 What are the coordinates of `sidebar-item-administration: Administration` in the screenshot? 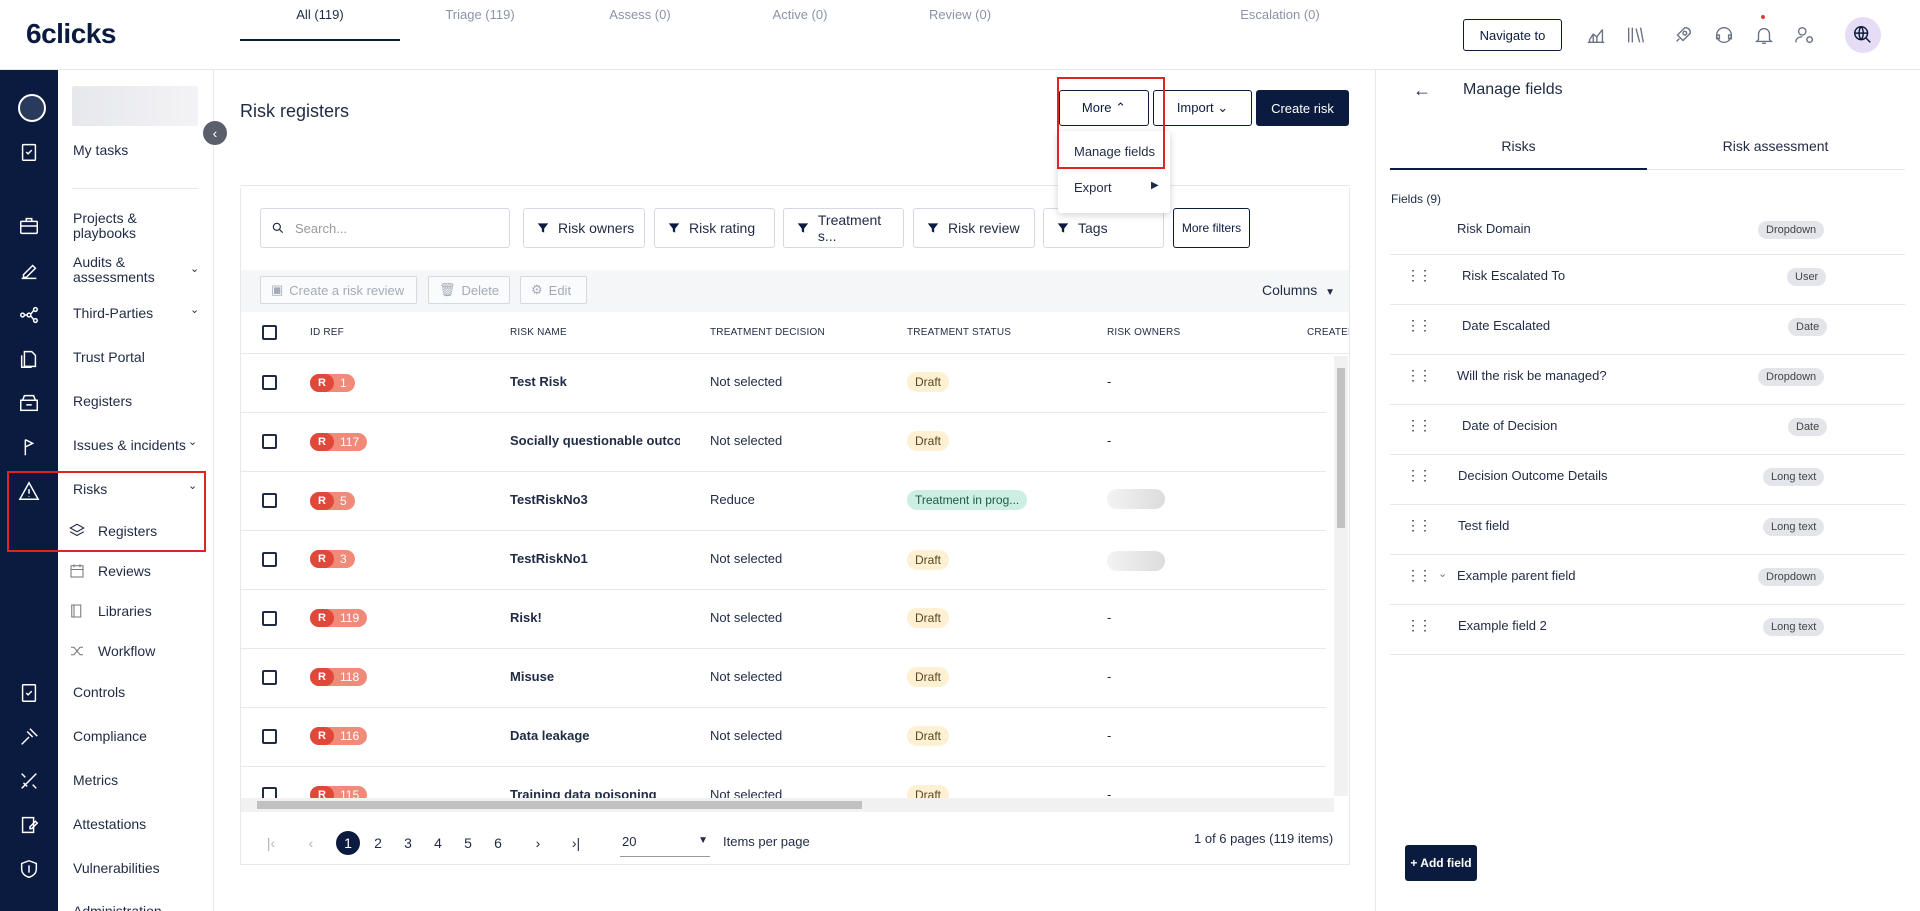 It's located at (138, 907).